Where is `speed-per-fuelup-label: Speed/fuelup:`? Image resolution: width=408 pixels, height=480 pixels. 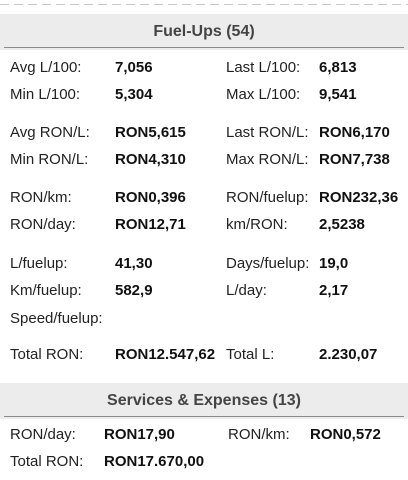
speed-per-fuelup-label: Speed/fuelup: is located at coordinates (56, 318).